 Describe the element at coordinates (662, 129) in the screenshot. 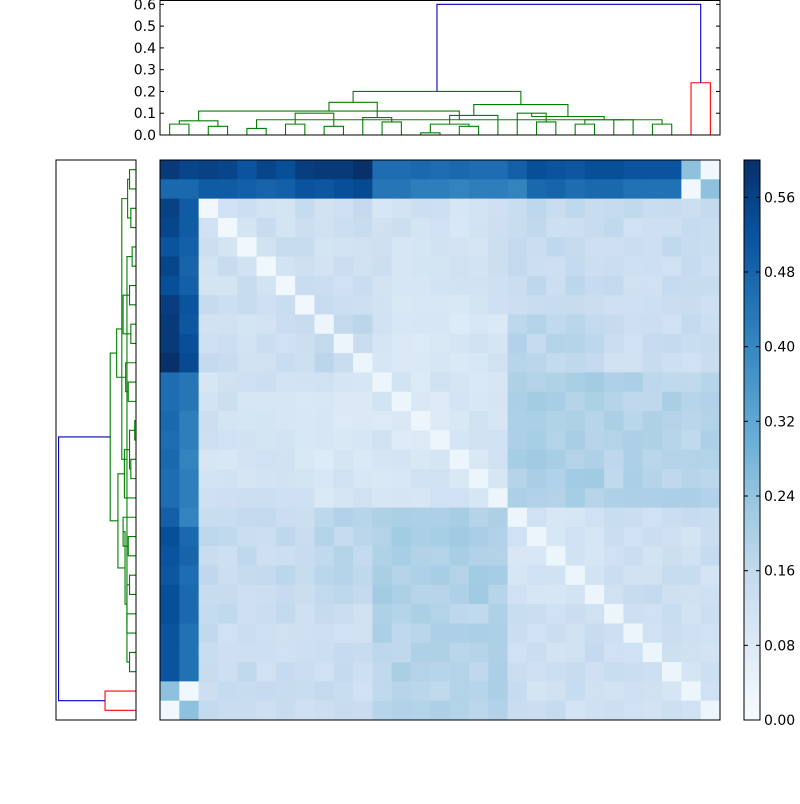

I see `dendrogram-link-top` at that location.